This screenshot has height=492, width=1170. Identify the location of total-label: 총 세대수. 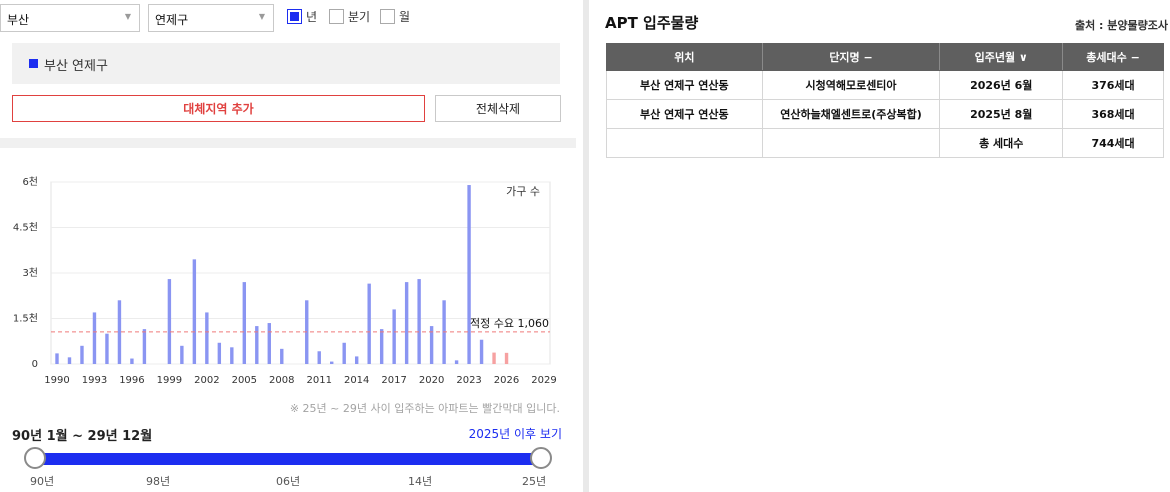
(1001, 143).